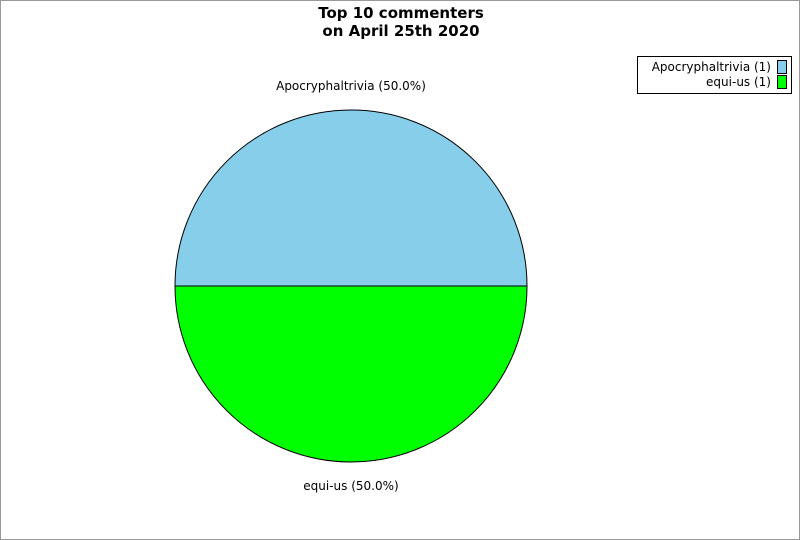 The image size is (800, 540). What do you see at coordinates (351, 86) in the screenshot?
I see `slice-label-apocryphaltrivia: Apocryphaltrivia (50.0%)` at bounding box center [351, 86].